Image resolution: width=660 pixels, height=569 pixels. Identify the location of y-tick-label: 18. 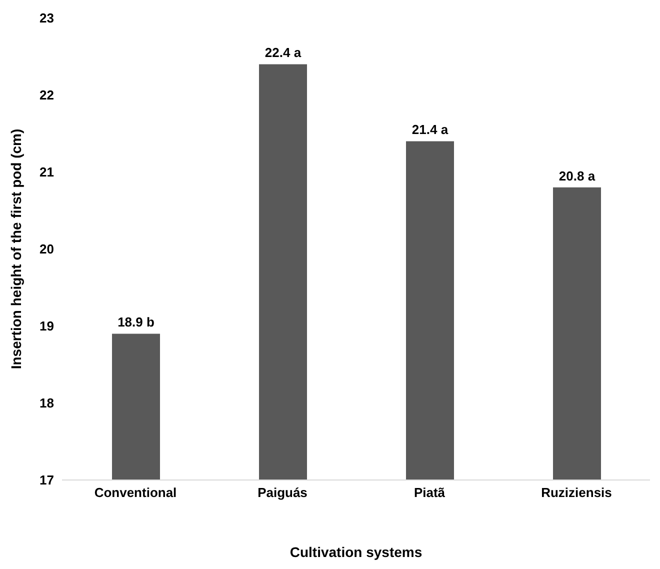
(47, 403).